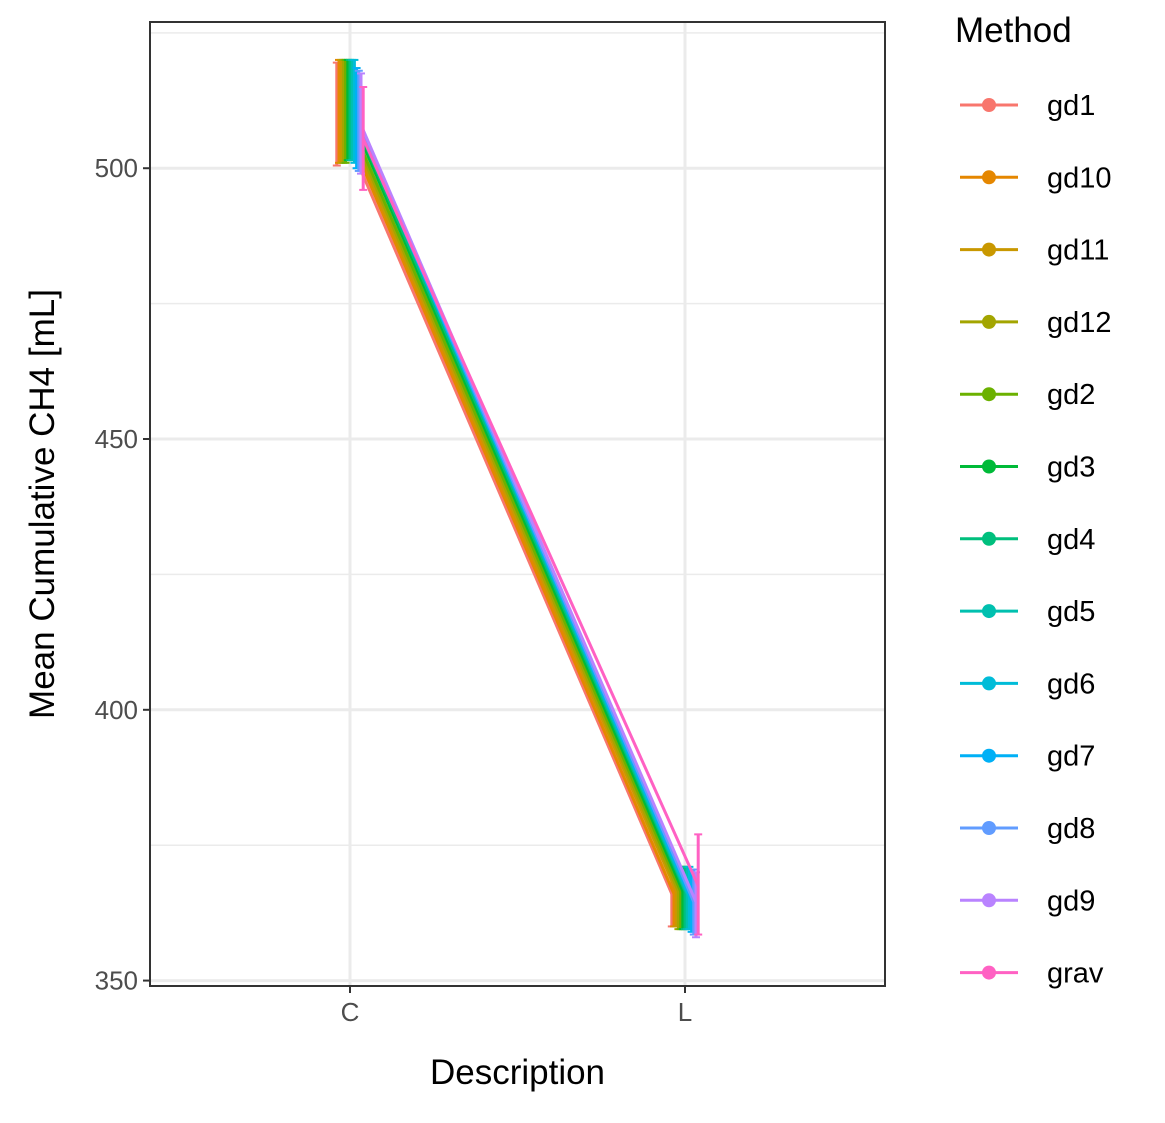 The image size is (1165, 1123). What do you see at coordinates (685, 1012) in the screenshot?
I see `x-tick-label: L` at bounding box center [685, 1012].